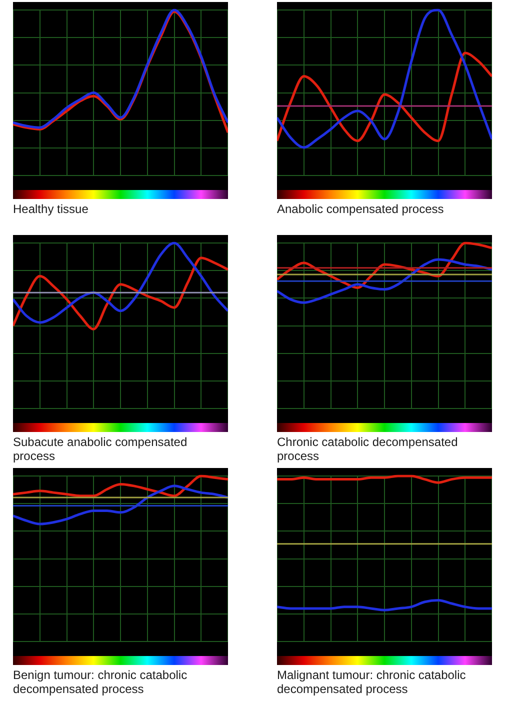 The height and width of the screenshot is (716, 530). What do you see at coordinates (100, 449) in the screenshot?
I see `text: Subacute anabolic compensated process` at bounding box center [100, 449].